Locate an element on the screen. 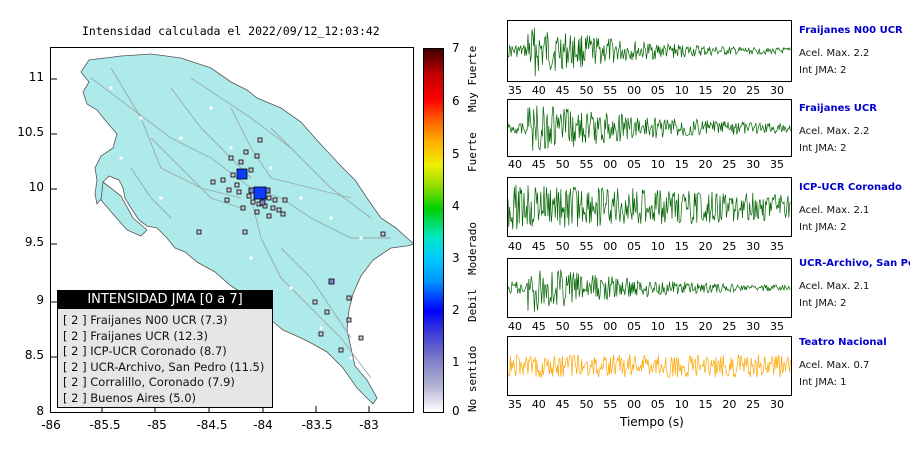 The image size is (910, 460). station-accel: Acel. Max. 0.7 is located at coordinates (834, 365).